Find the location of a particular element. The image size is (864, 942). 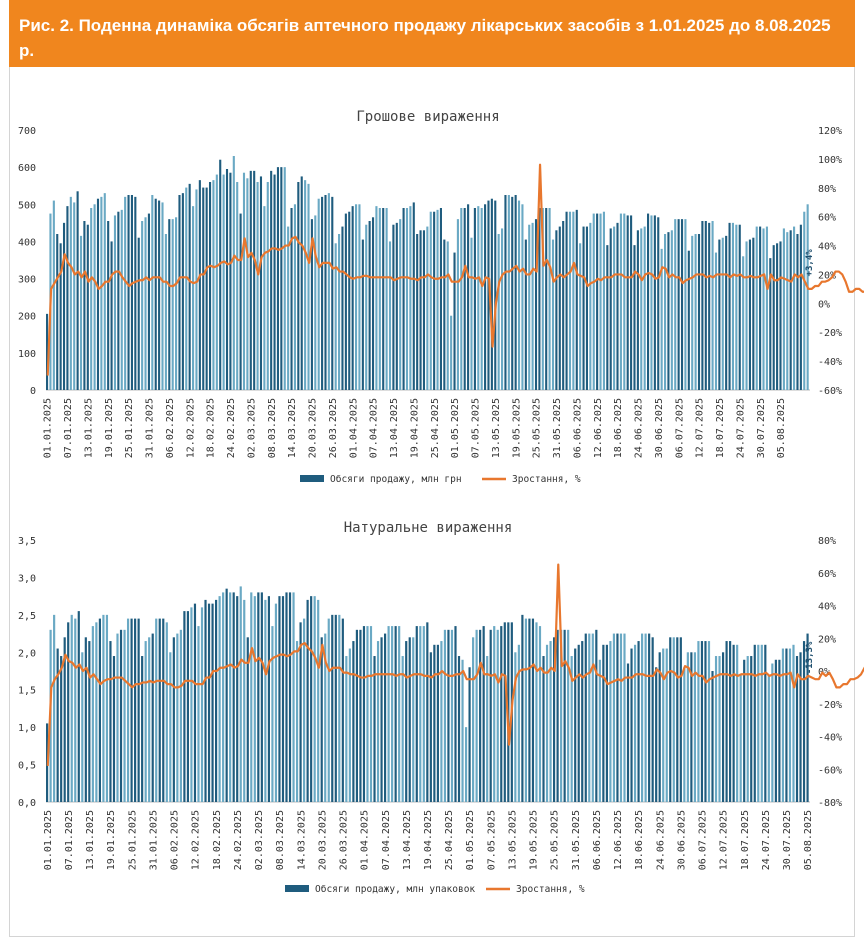

x-tick-label: 06.07.2025 is located at coordinates (703, 840).